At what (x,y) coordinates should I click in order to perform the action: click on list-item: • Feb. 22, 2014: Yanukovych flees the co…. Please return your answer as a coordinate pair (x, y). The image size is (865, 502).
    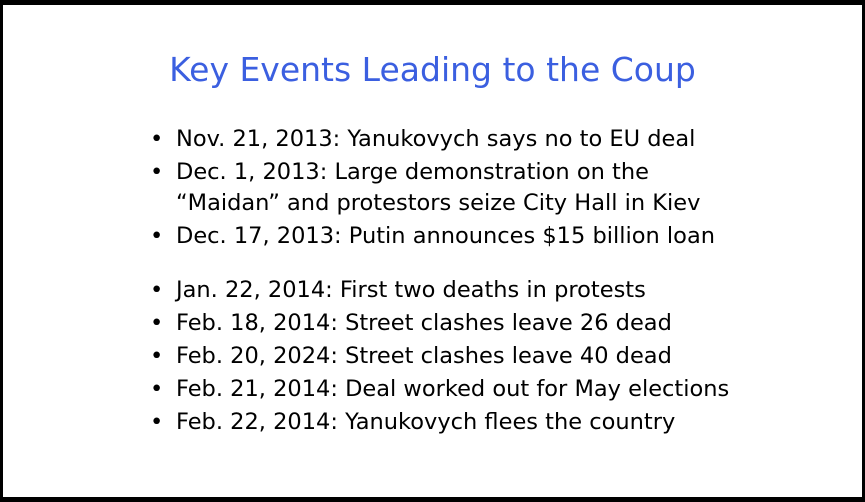
    Looking at the image, I should click on (437, 422).